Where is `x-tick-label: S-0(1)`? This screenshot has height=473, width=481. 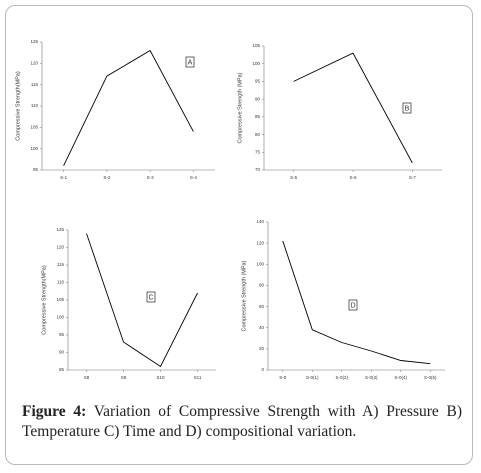
x-tick-label: S-0(1) is located at coordinates (312, 377).